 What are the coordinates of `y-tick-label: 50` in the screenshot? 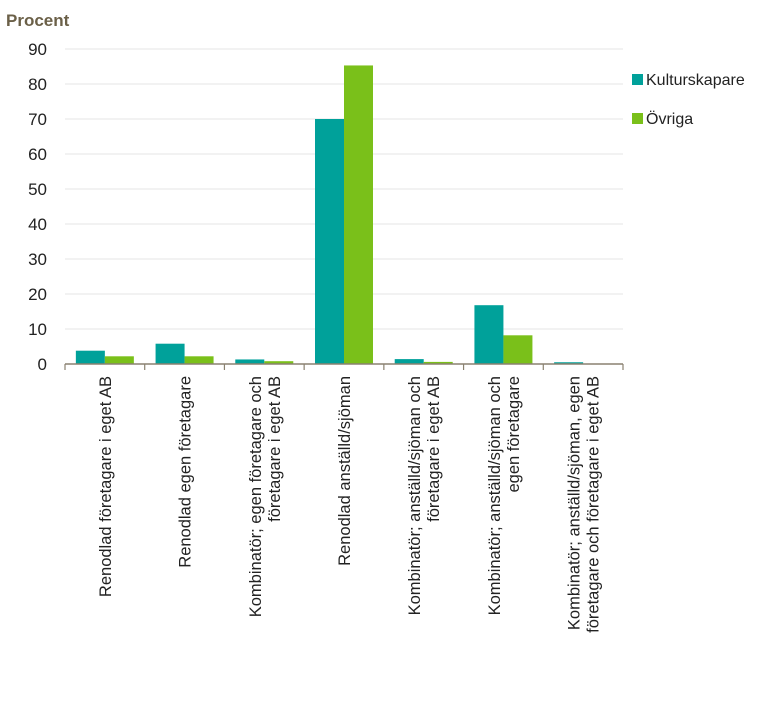 It's located at (37, 189).